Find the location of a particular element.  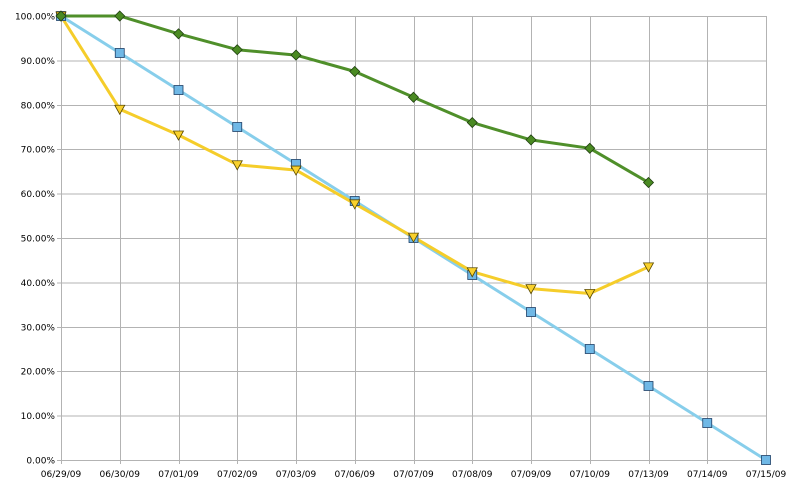

x-tick-label: 07/02/09 is located at coordinates (237, 475).